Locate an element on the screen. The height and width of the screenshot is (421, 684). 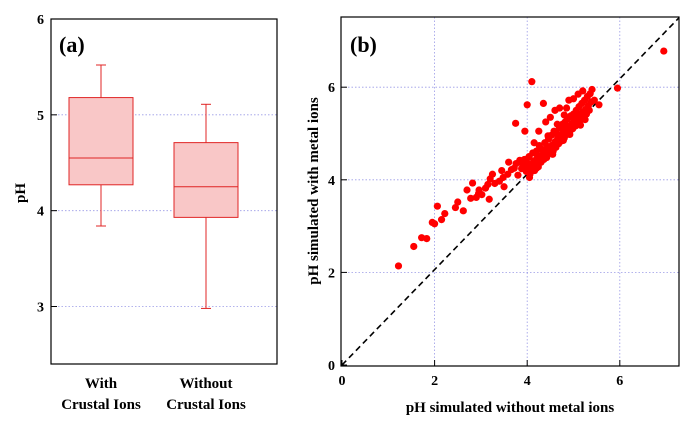
panel-b-y-axis-title: pH simulated with metal ions is located at coordinates (314, 191).